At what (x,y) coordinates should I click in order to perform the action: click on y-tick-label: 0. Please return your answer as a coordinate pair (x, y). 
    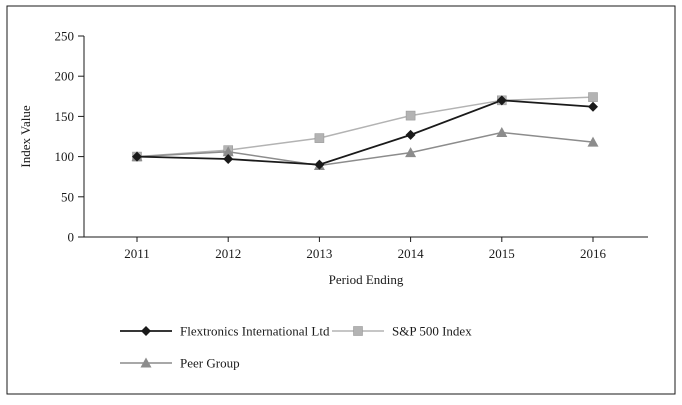
    Looking at the image, I should click on (71, 237).